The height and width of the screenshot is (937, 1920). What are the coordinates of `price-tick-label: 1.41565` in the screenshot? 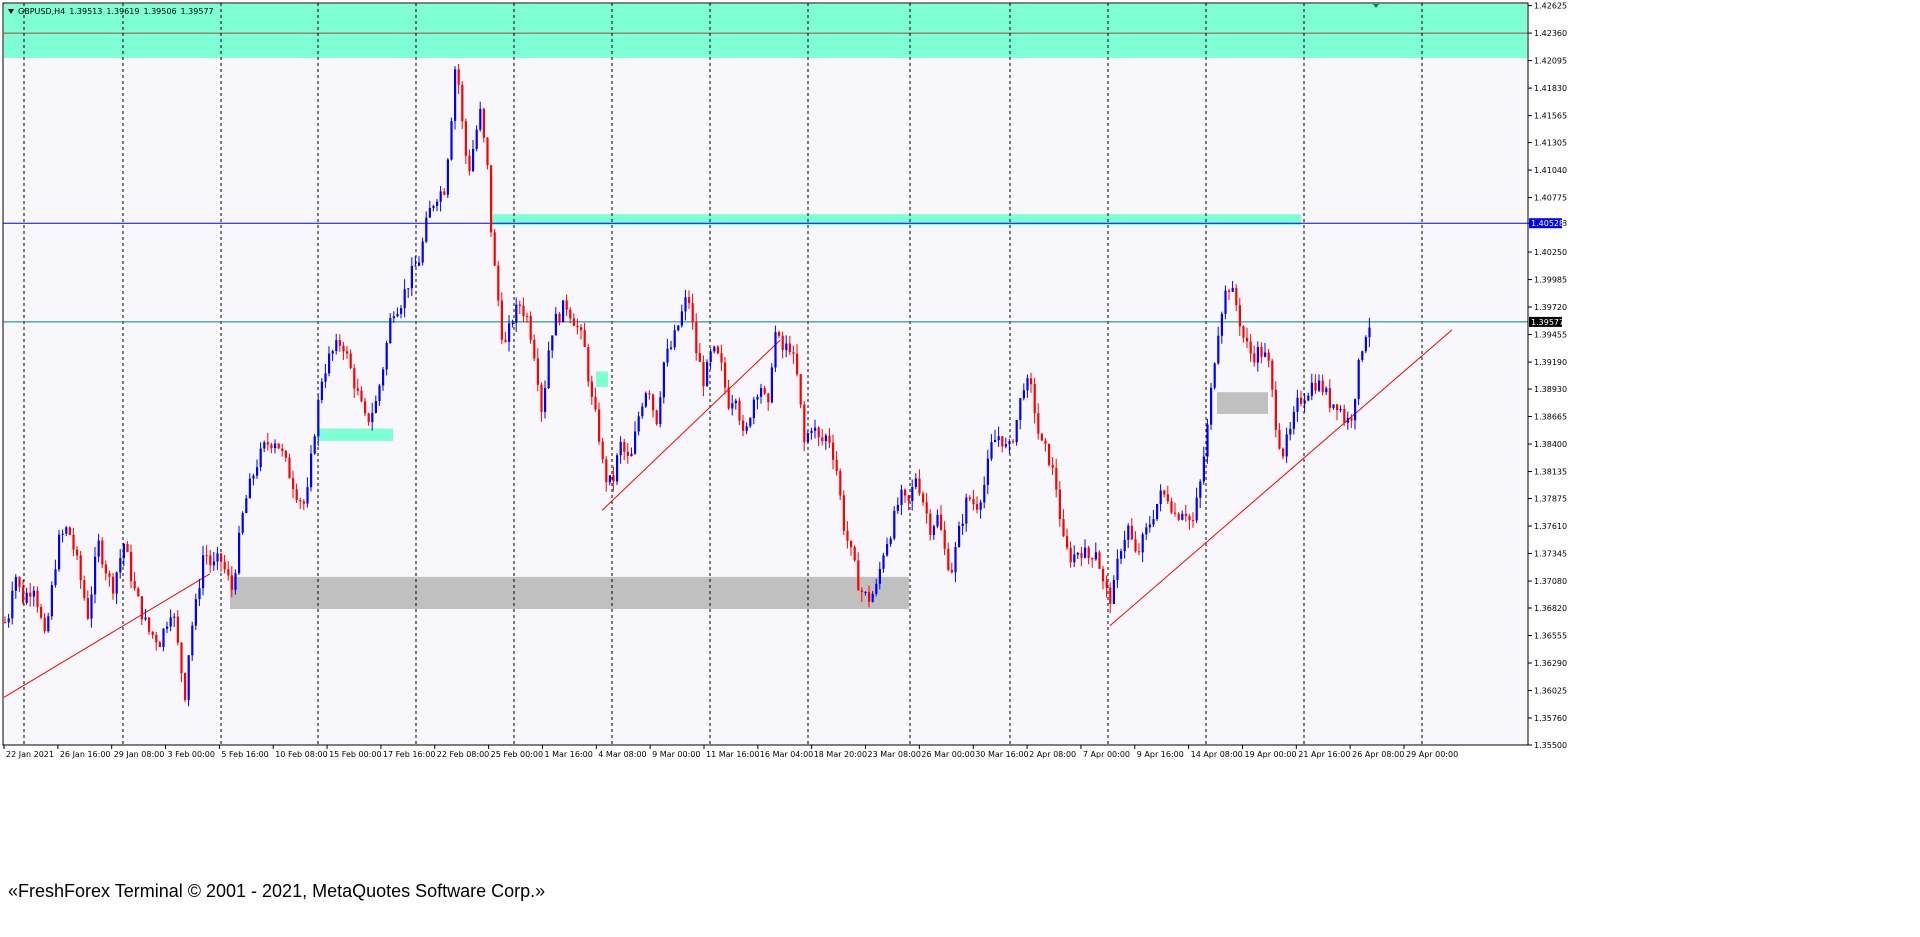 It's located at (1550, 116).